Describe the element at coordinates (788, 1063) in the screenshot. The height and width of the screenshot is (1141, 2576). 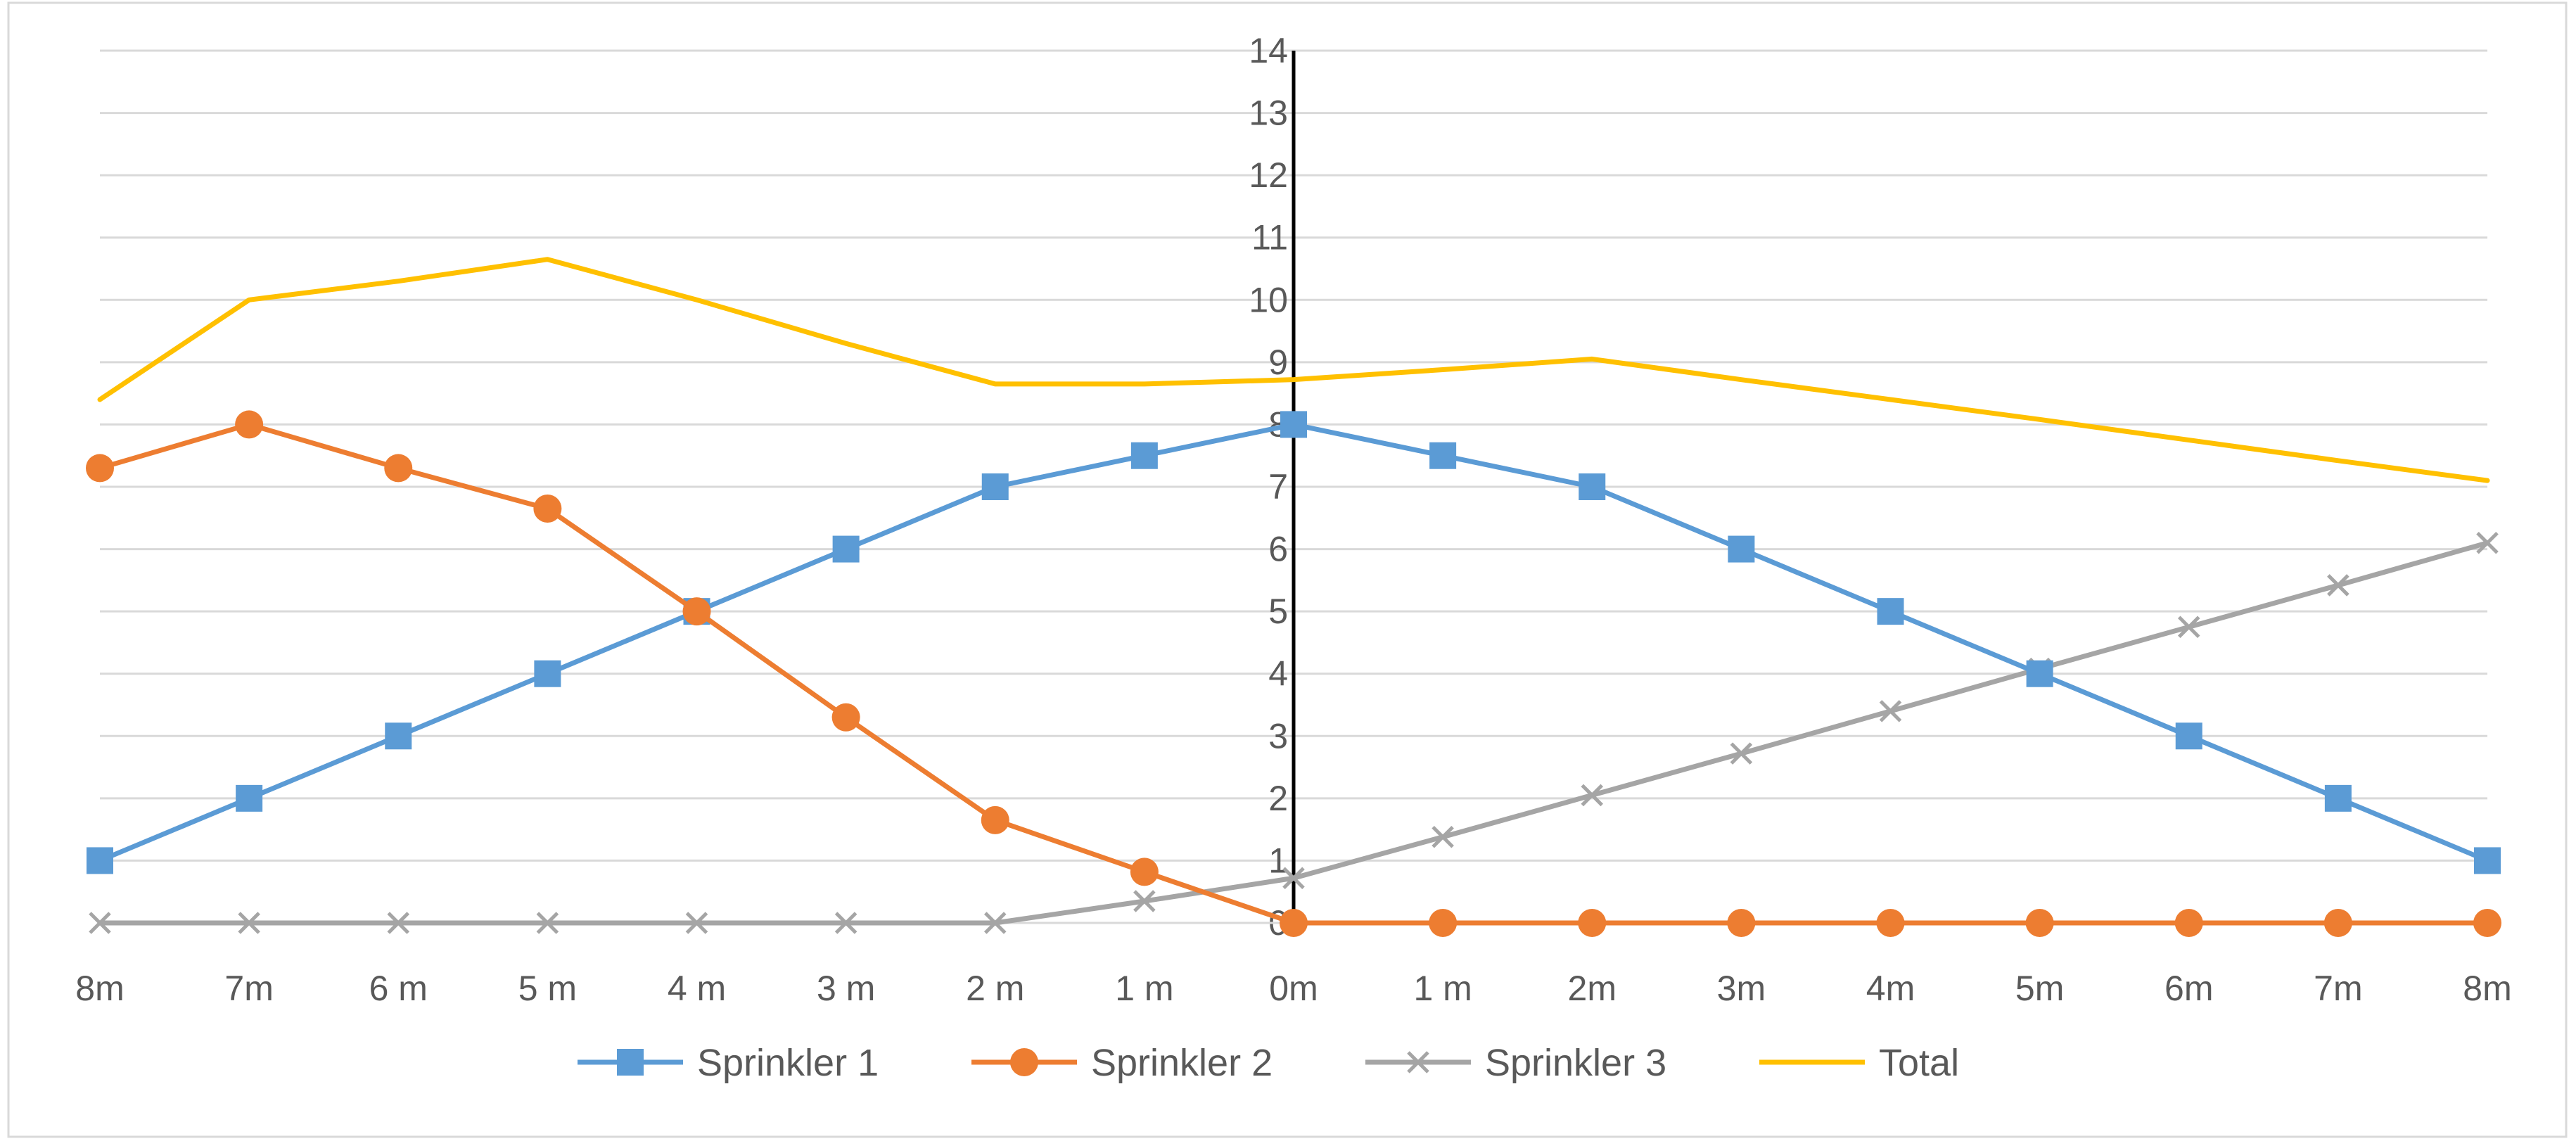
I see `legend-label: Sprinkler 1` at that location.